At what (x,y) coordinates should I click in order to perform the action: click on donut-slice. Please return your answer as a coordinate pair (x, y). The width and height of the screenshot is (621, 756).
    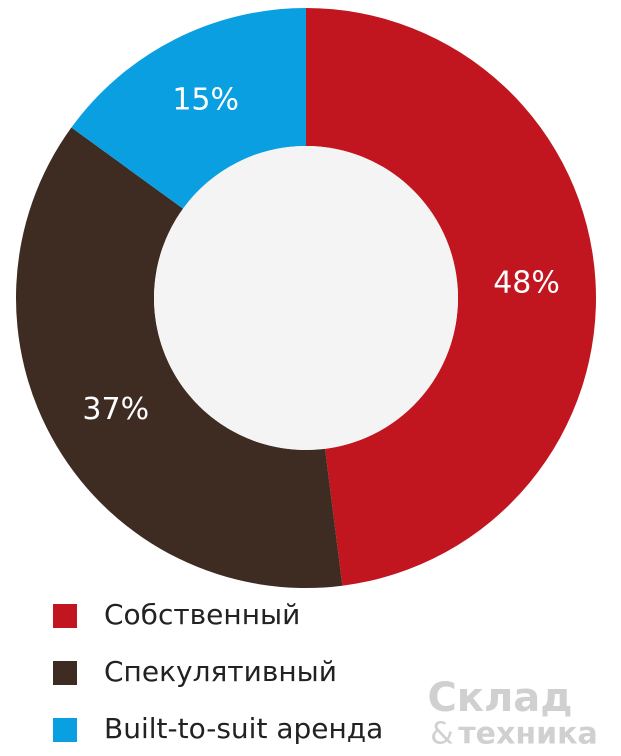
    Looking at the image, I should click on (188, 108).